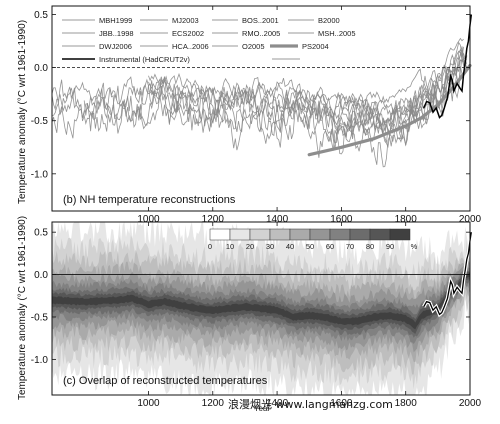 This screenshot has height=424, width=500. Describe the element at coordinates (470, 403) in the screenshot. I see `panel-c-xtick-label-2000: 2000` at that location.